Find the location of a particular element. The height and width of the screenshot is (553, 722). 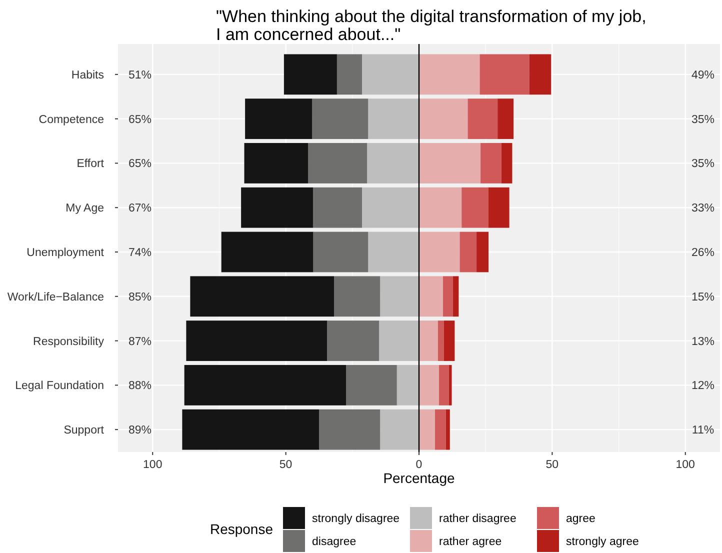

y-tick-label: Work/Life−Balance is located at coordinates (55, 297).